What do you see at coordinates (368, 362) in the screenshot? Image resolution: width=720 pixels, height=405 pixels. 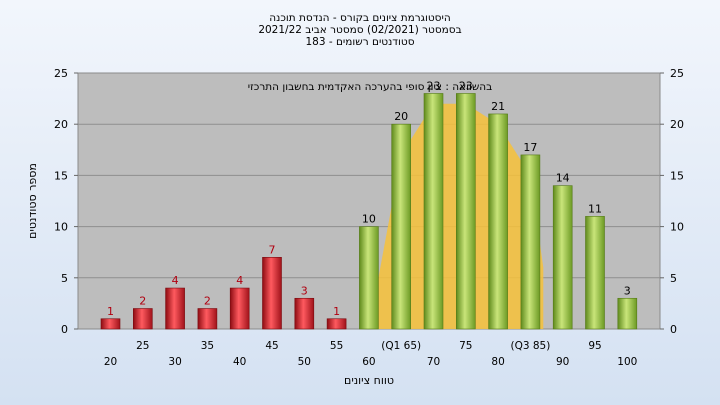 I see `x-tick-label: 60` at bounding box center [368, 362].